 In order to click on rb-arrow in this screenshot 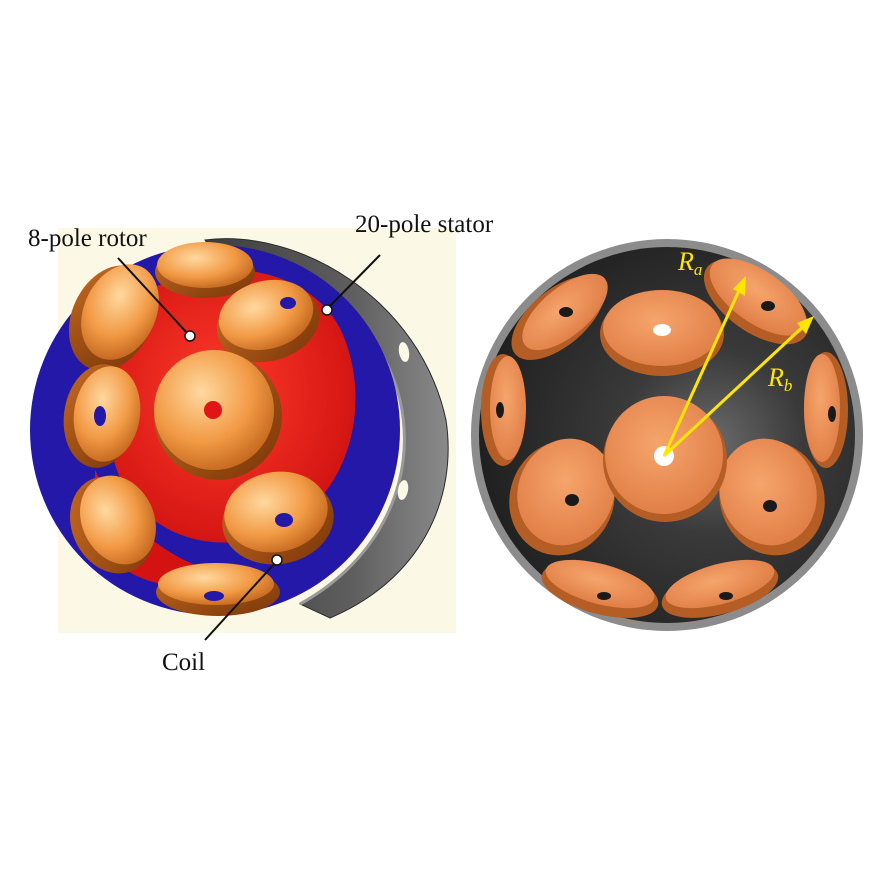, I will do `click(736, 389)`.